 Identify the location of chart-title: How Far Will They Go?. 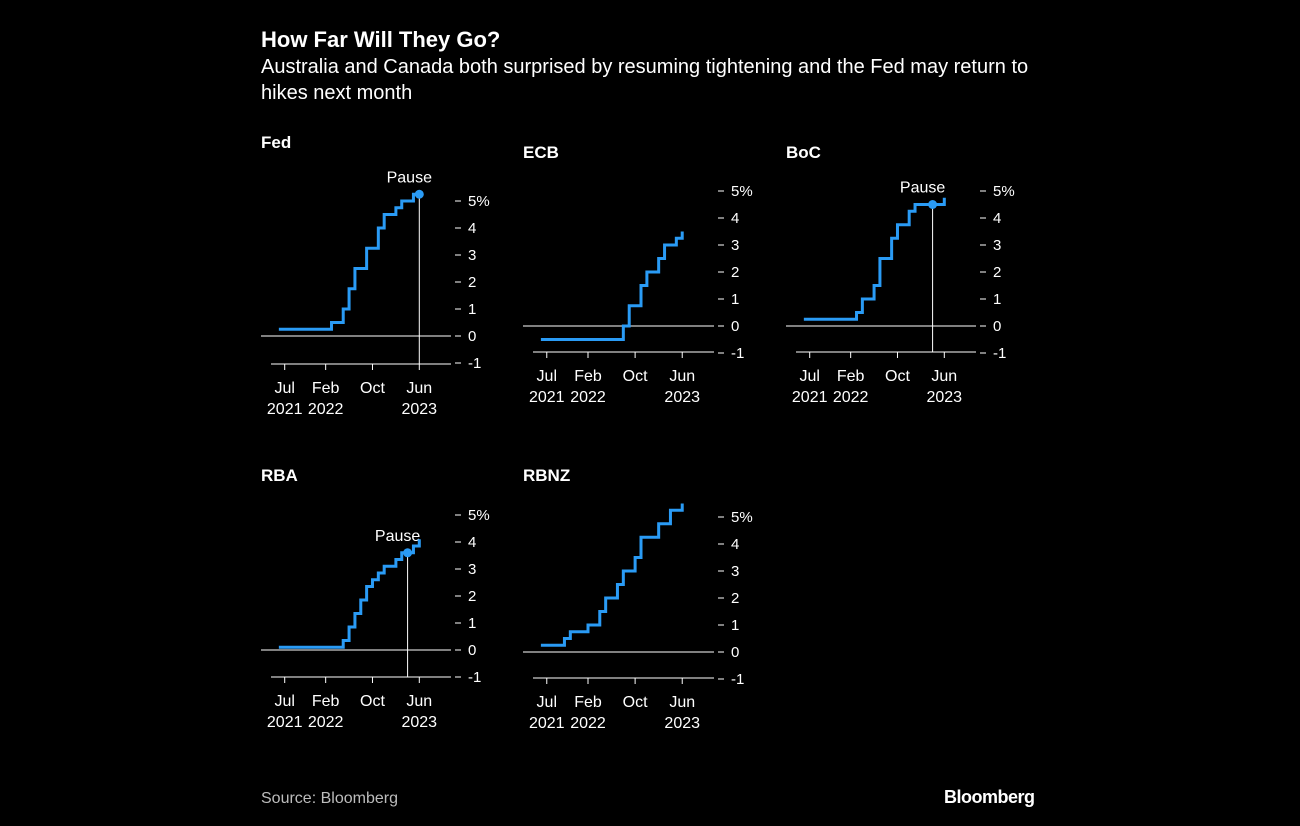
(381, 39).